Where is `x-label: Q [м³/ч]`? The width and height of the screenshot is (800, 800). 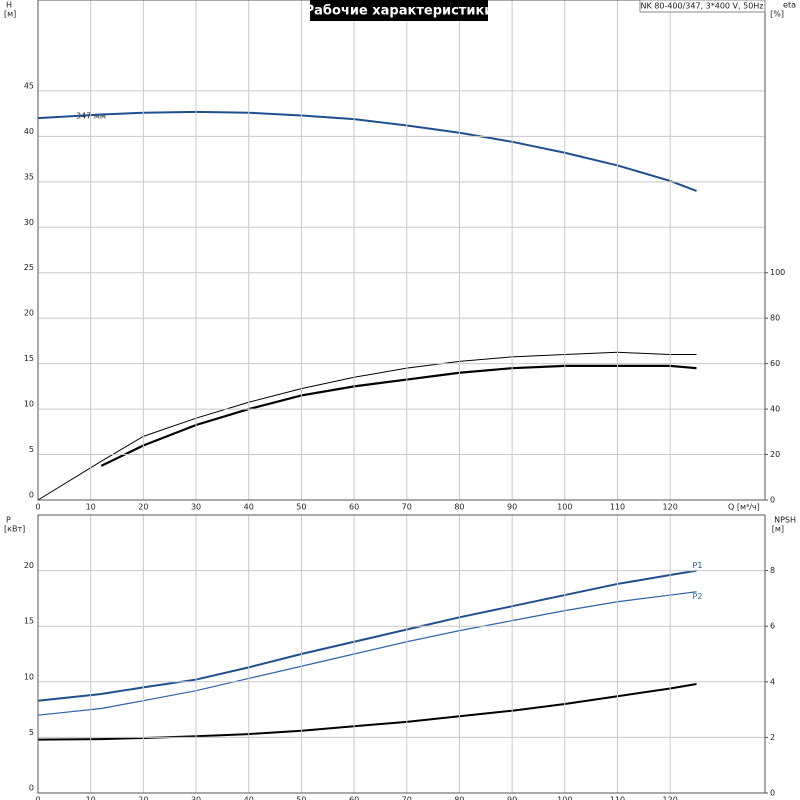
x-label: Q [м³/ч] is located at coordinates (744, 507).